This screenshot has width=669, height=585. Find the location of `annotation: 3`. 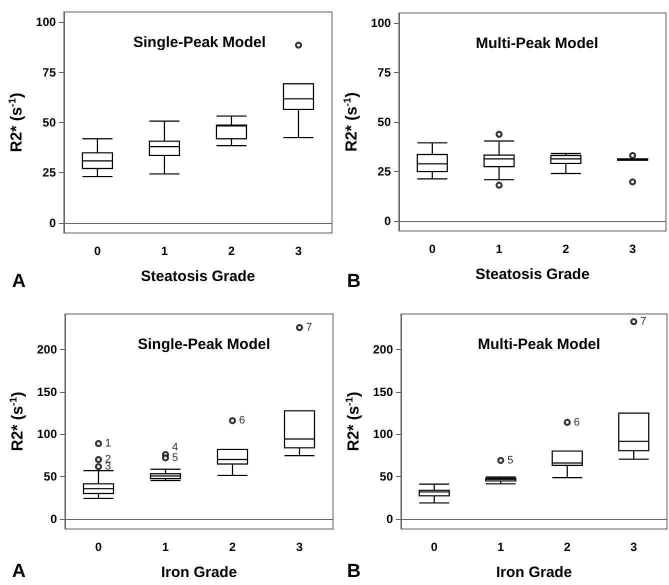

annotation: 3 is located at coordinates (108, 466).